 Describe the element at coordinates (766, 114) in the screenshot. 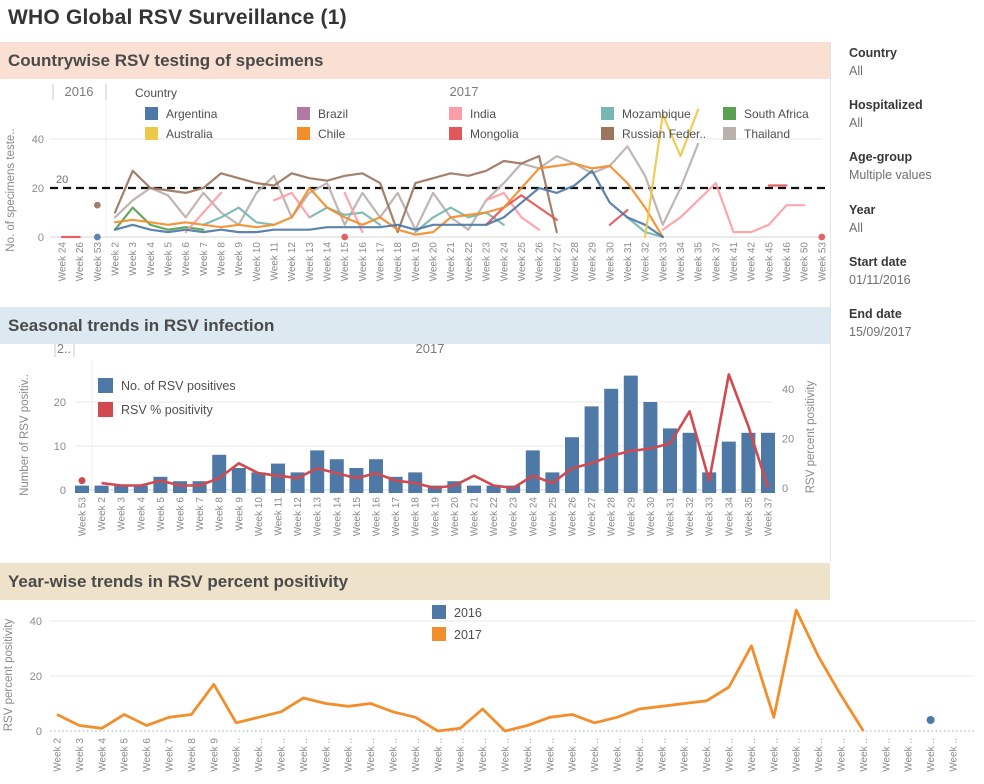

I see `legend-item-south-africa: South Africa` at that location.